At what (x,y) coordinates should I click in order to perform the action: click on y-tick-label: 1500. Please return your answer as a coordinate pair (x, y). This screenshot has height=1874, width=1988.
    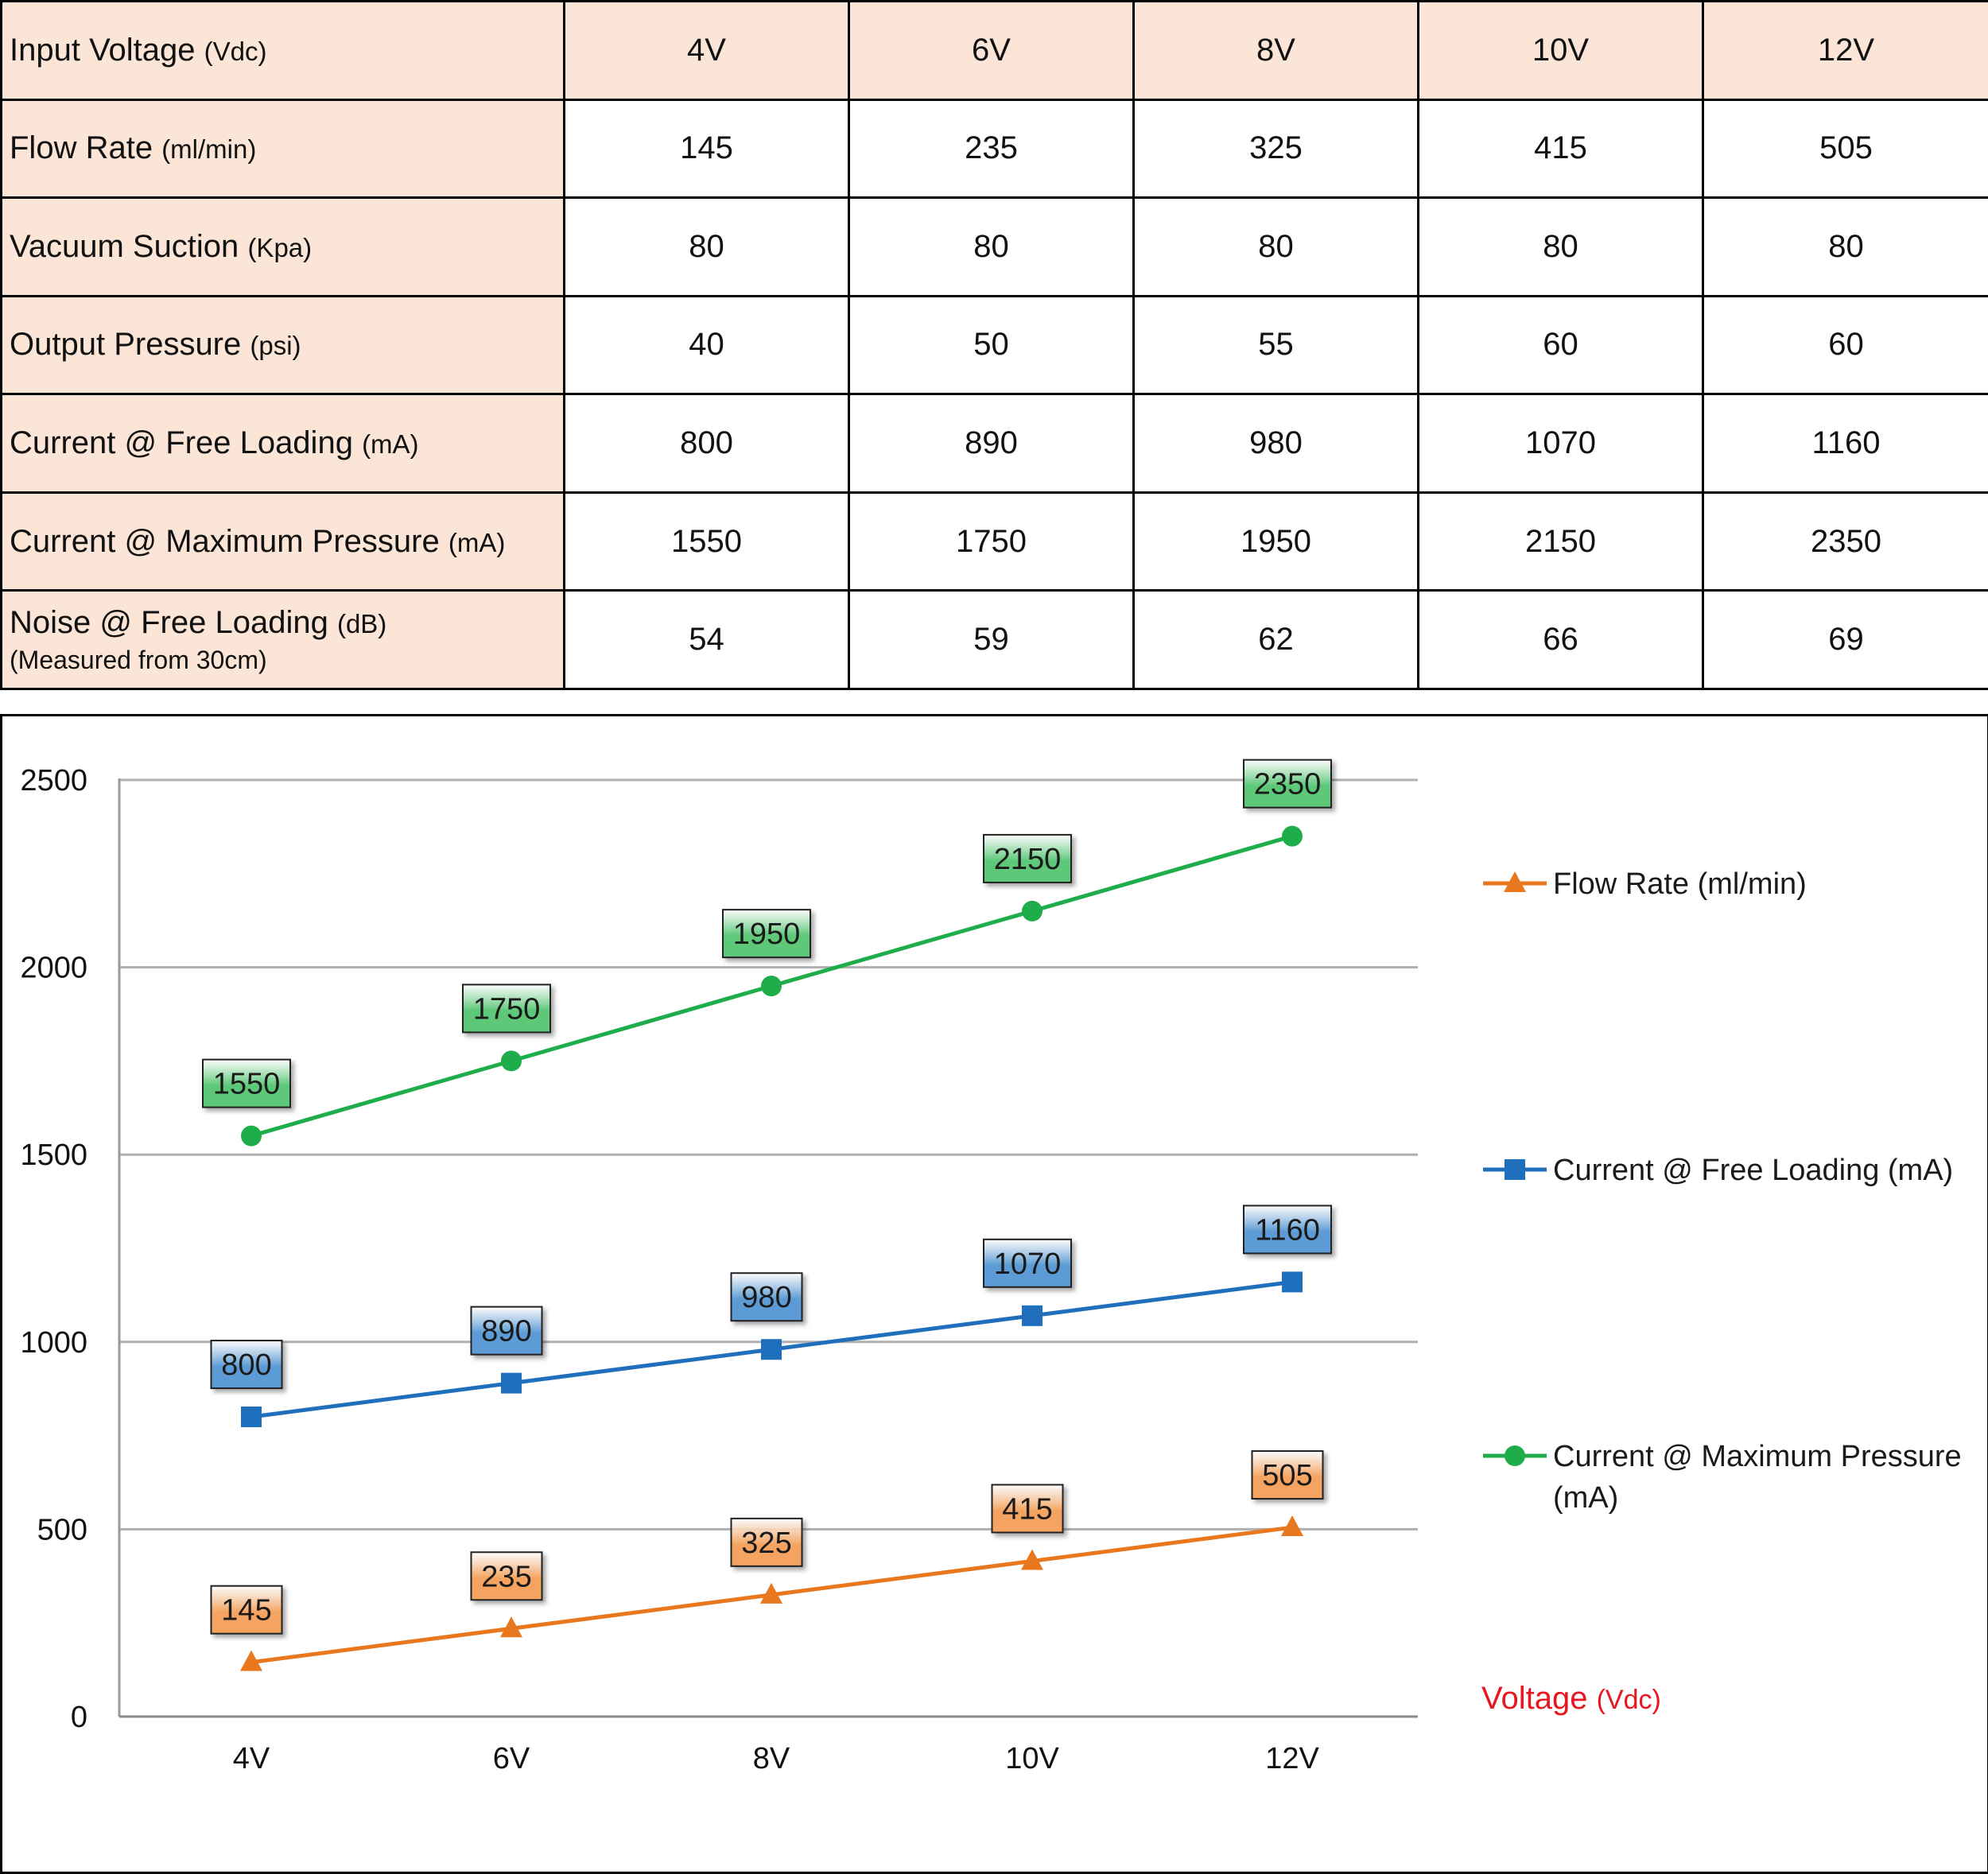
    Looking at the image, I should click on (53, 1155).